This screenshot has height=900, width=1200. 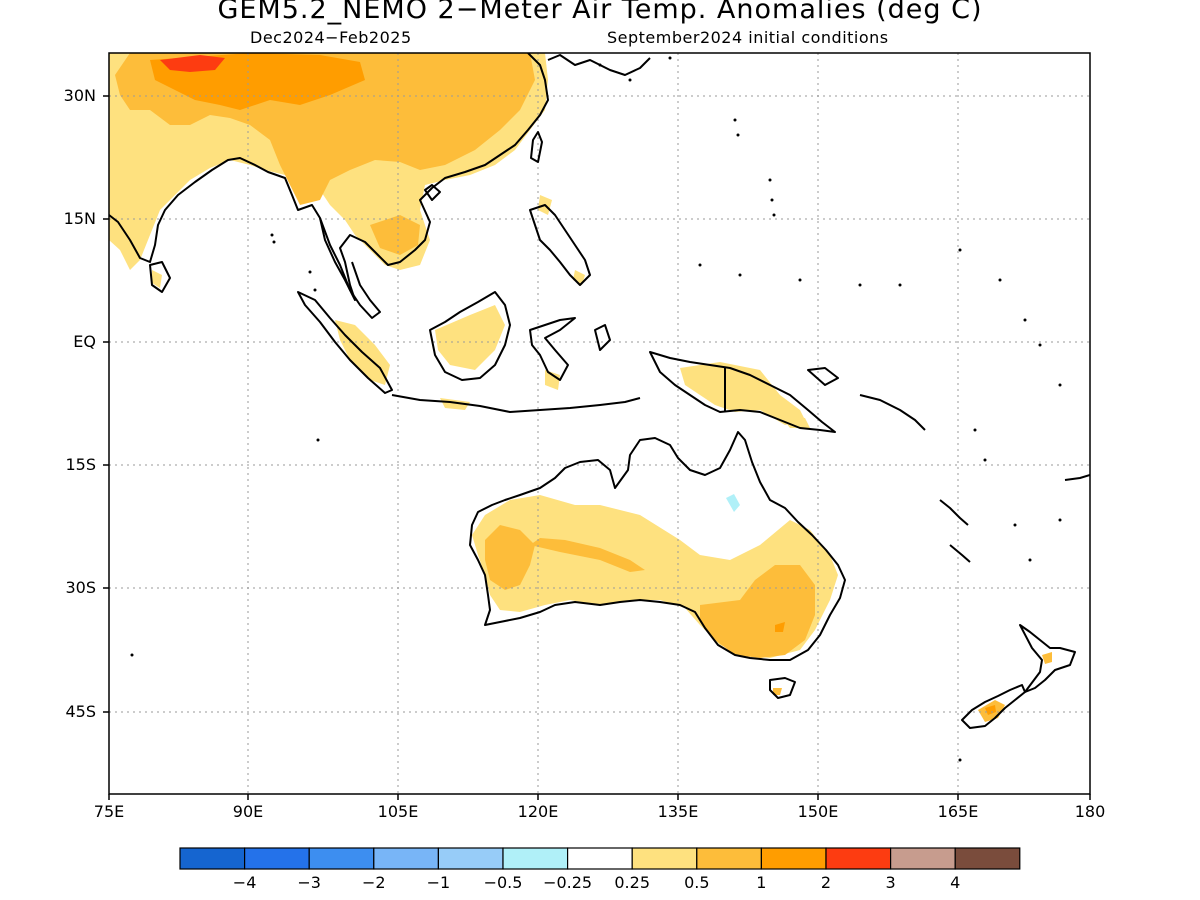 What do you see at coordinates (432, 192) in the screenshot?
I see `coast-hainan` at bounding box center [432, 192].